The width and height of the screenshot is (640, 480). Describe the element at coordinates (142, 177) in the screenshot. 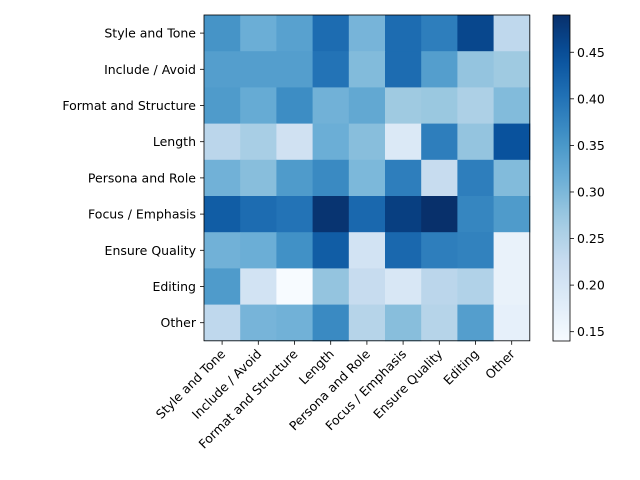

I see `y-tick-label: Persona and Role` at that location.